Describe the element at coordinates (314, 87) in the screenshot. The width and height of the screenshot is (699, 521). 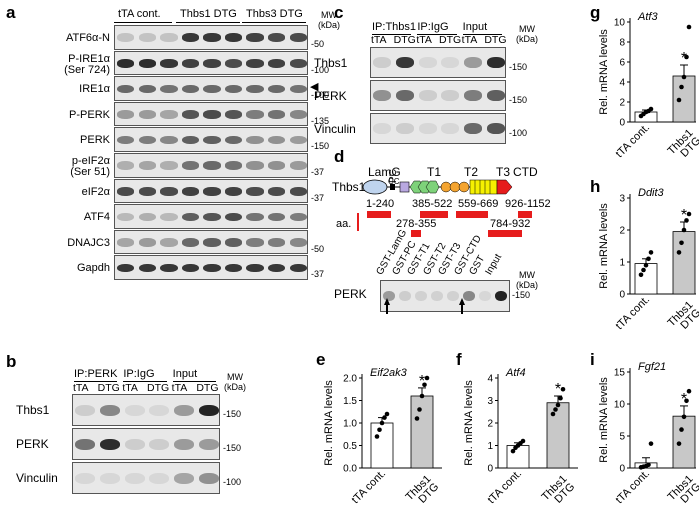
I see `arrowhead-icon: ◀` at that location.